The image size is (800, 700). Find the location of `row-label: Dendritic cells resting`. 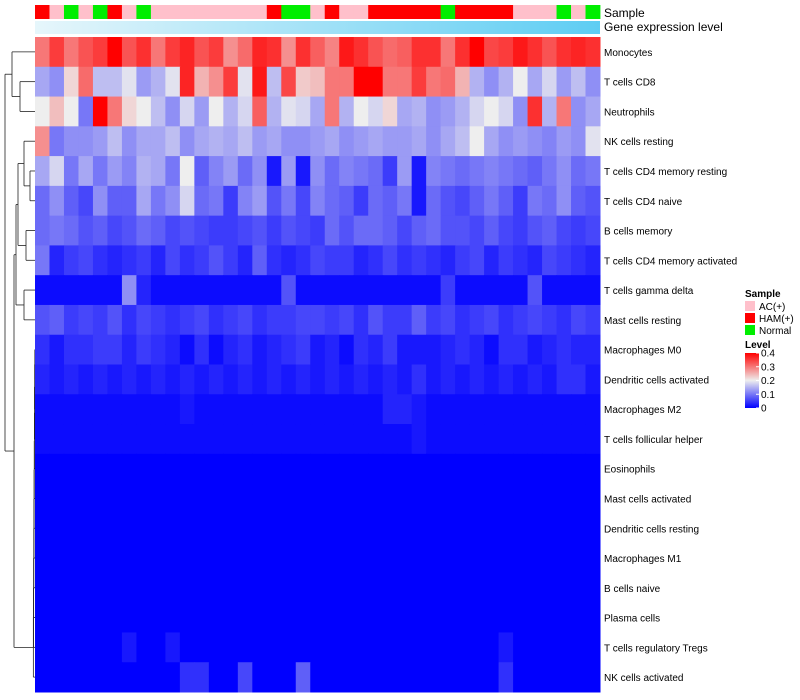

row-label: Dendritic cells resting is located at coordinates (651, 529).